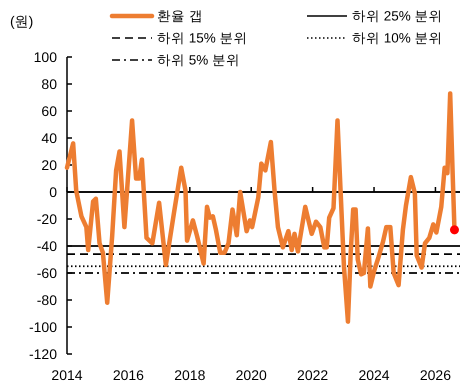 This screenshot has width=476, height=392. Describe the element at coordinates (374, 375) in the screenshot. I see `x-tick-label: 2024` at that location.